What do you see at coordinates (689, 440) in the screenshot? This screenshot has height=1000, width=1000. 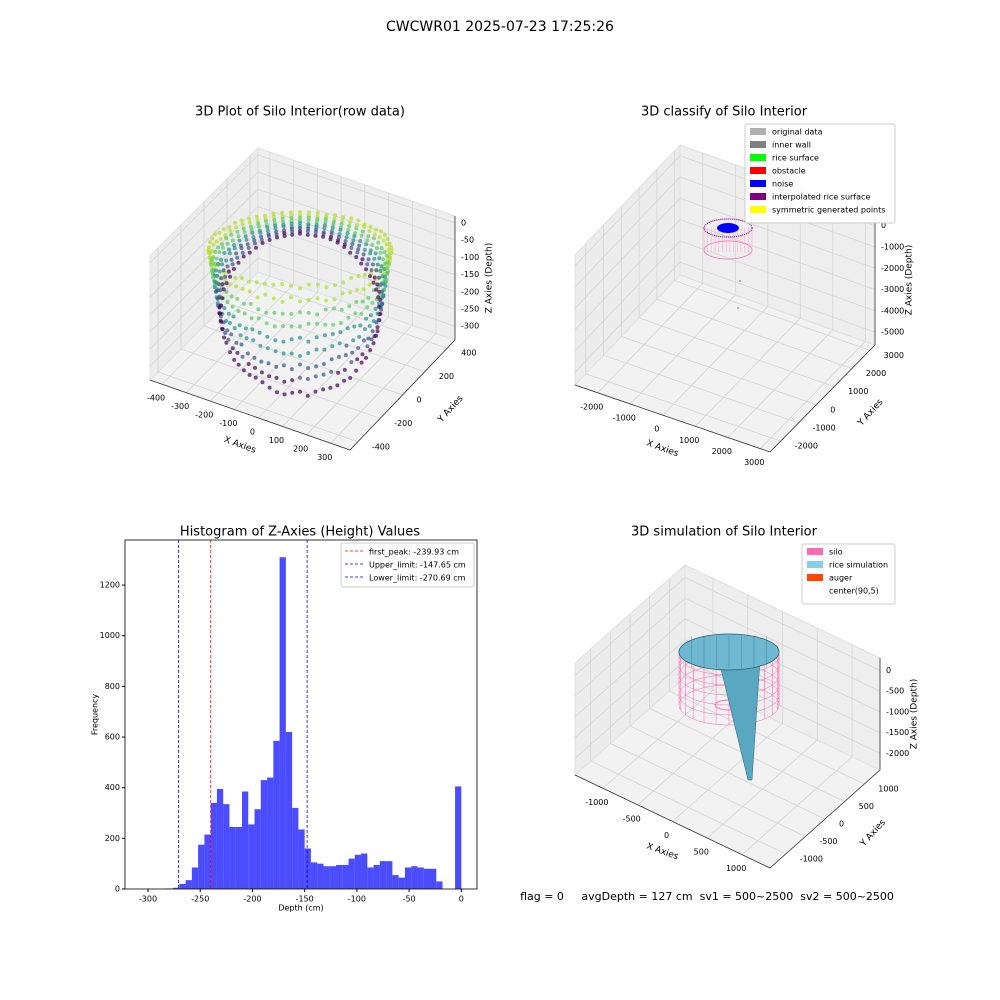 I see `x-tick-label: 1000` at bounding box center [689, 440].